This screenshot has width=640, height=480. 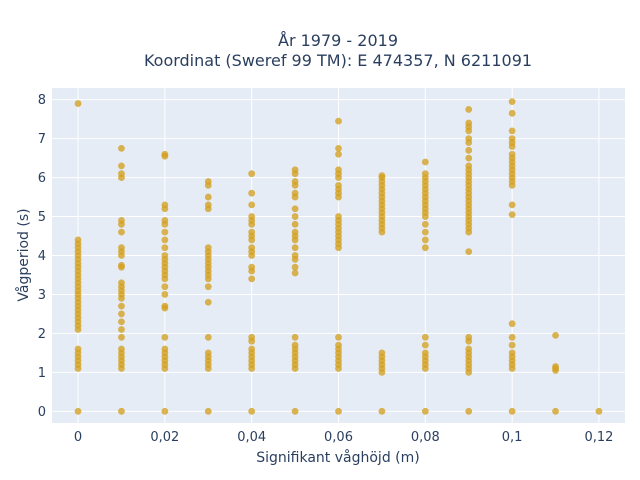 I want to click on x-tick-label: 0, so click(x=78, y=437).